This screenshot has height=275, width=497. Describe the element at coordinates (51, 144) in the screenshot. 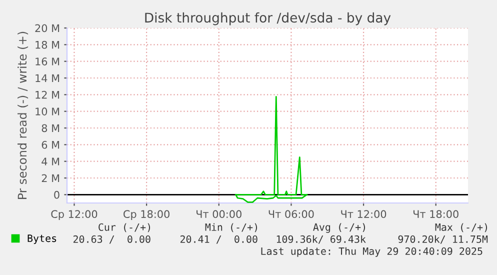

I see `y-tick-label: 6 M` at that location.